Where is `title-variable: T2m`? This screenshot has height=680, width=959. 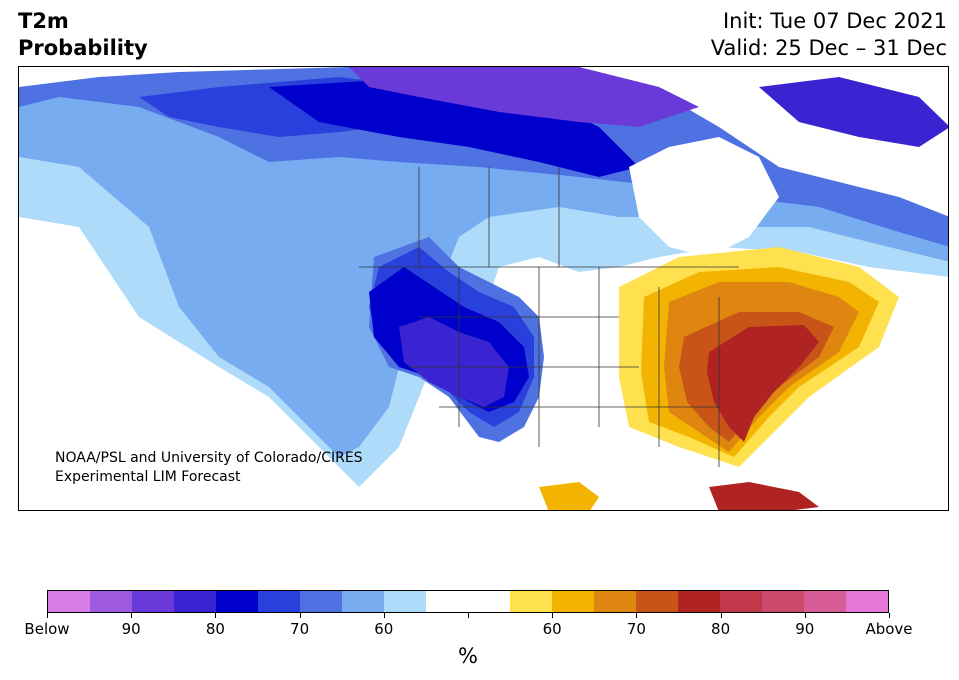
title-variable: T2m is located at coordinates (43, 21).